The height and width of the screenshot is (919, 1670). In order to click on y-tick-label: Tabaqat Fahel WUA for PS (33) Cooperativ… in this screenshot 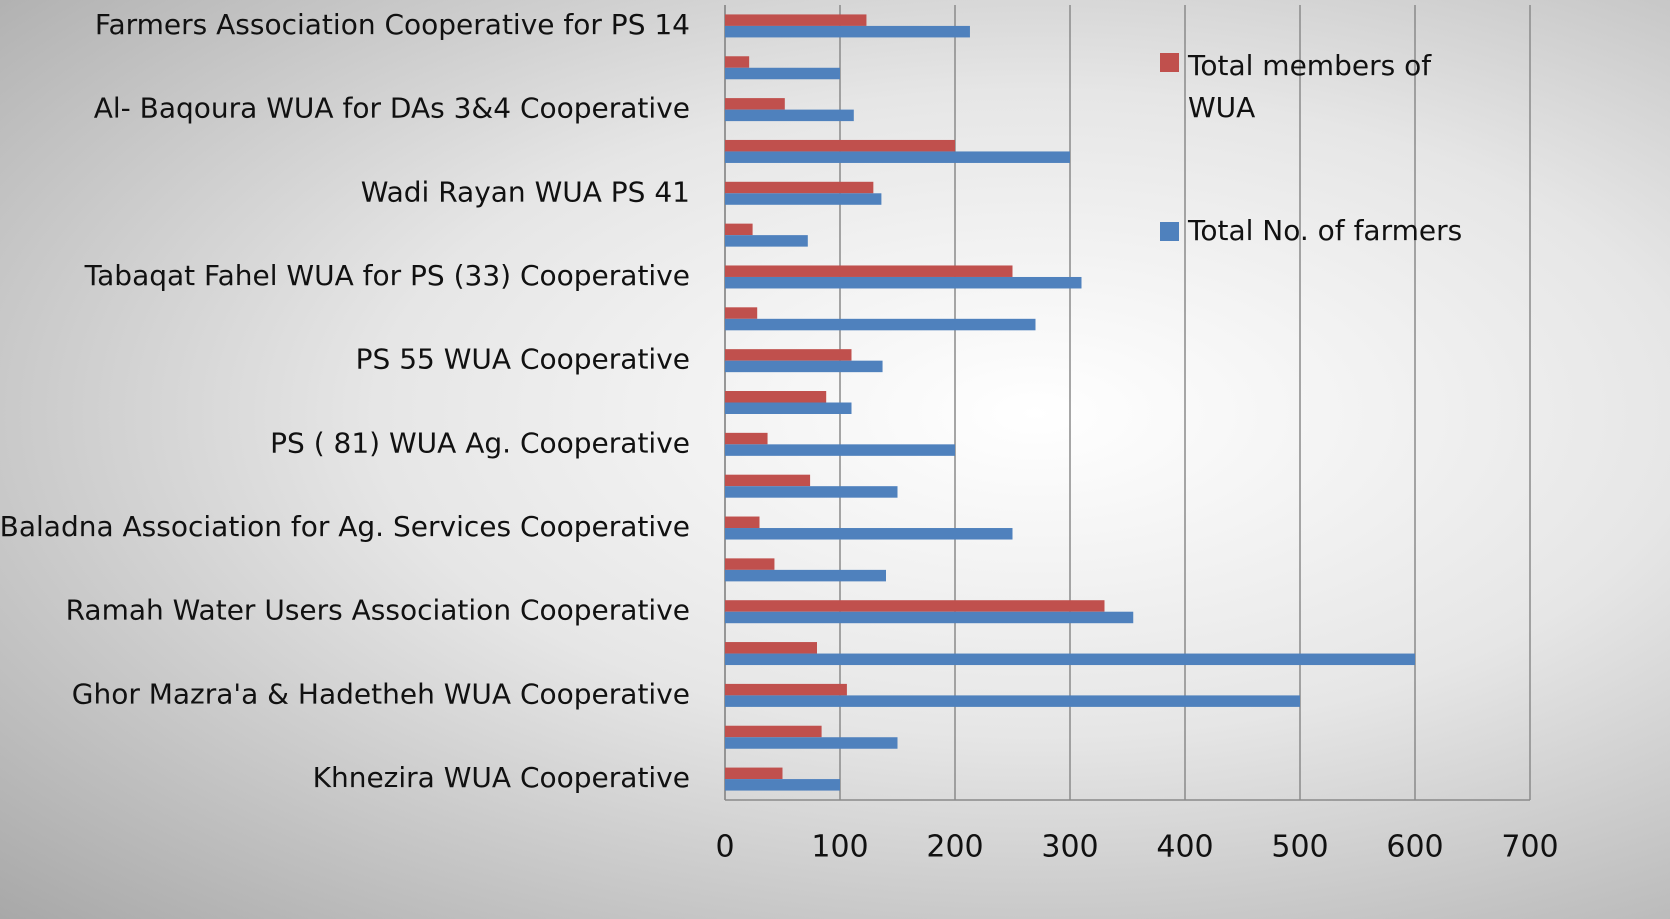, I will do `click(387, 275)`.